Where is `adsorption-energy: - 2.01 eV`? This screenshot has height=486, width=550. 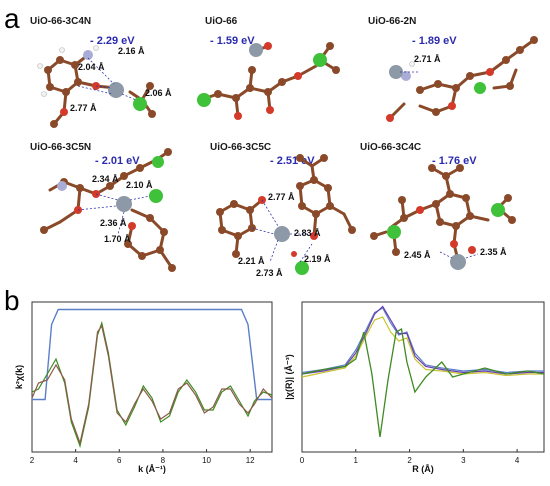 adsorption-energy: - 2.01 eV is located at coordinates (117, 161).